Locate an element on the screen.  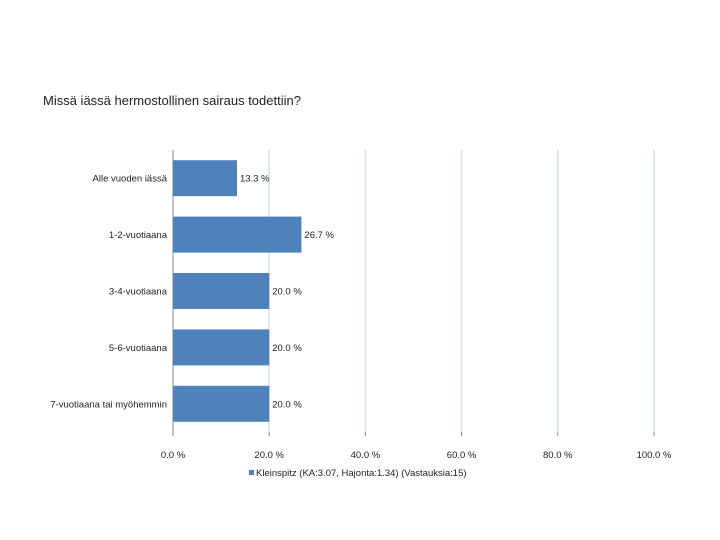
x-tick-label: 20.0 % is located at coordinates (269, 455).